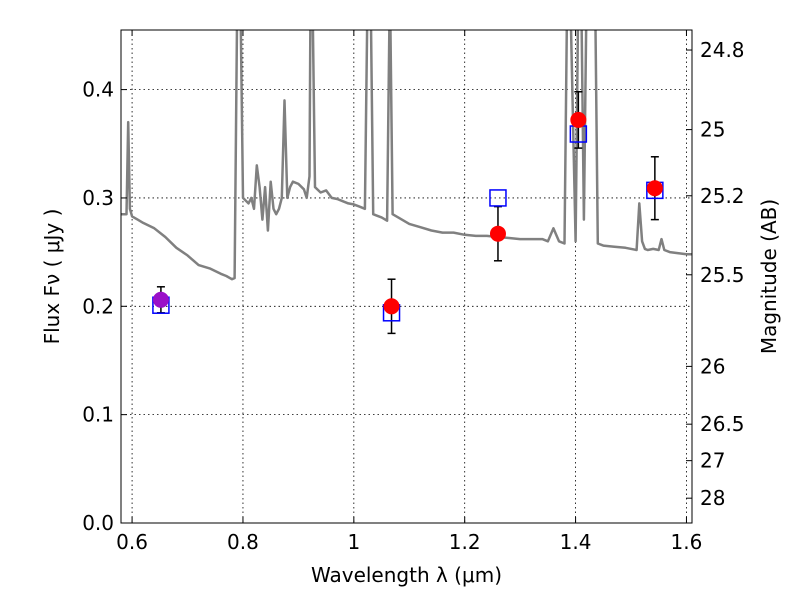  Describe the element at coordinates (406, 575) in the screenshot. I see `x-axis-label: Wavelength λ (μm)` at that location.